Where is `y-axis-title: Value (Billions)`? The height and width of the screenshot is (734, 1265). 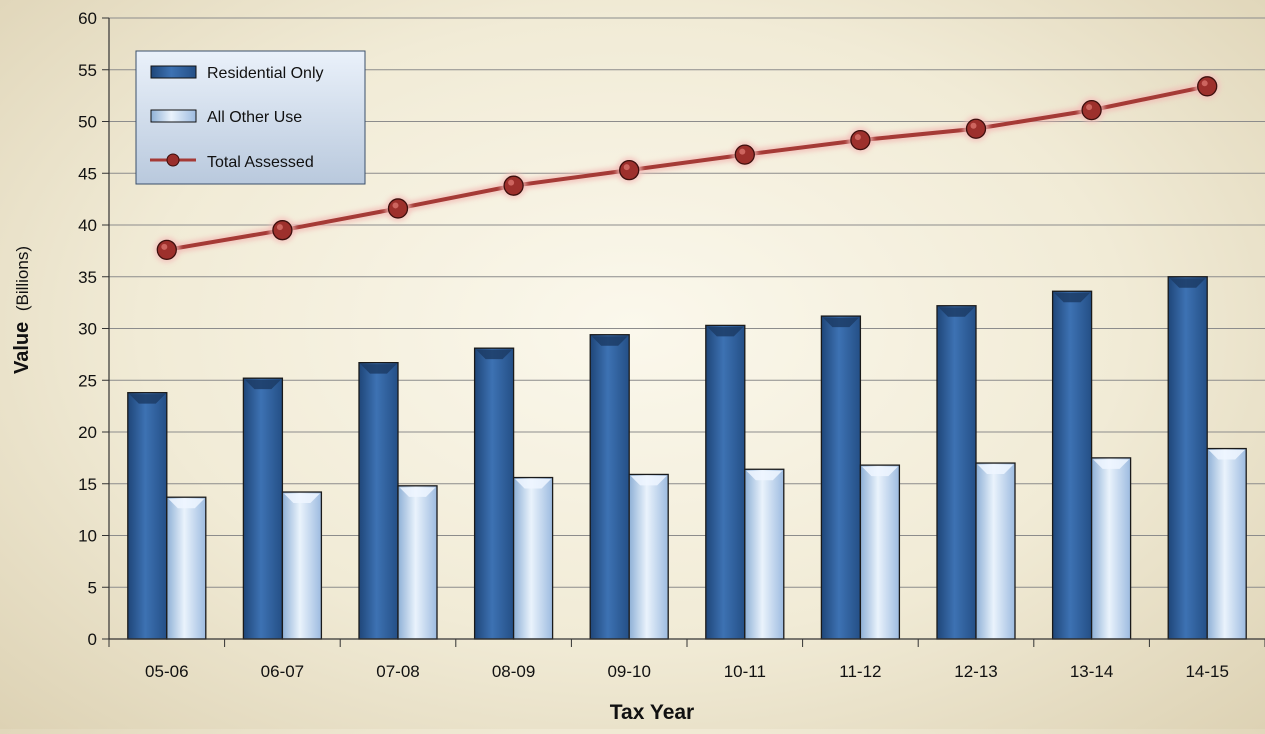 y-axis-title: Value (Billions) is located at coordinates (22, 310).